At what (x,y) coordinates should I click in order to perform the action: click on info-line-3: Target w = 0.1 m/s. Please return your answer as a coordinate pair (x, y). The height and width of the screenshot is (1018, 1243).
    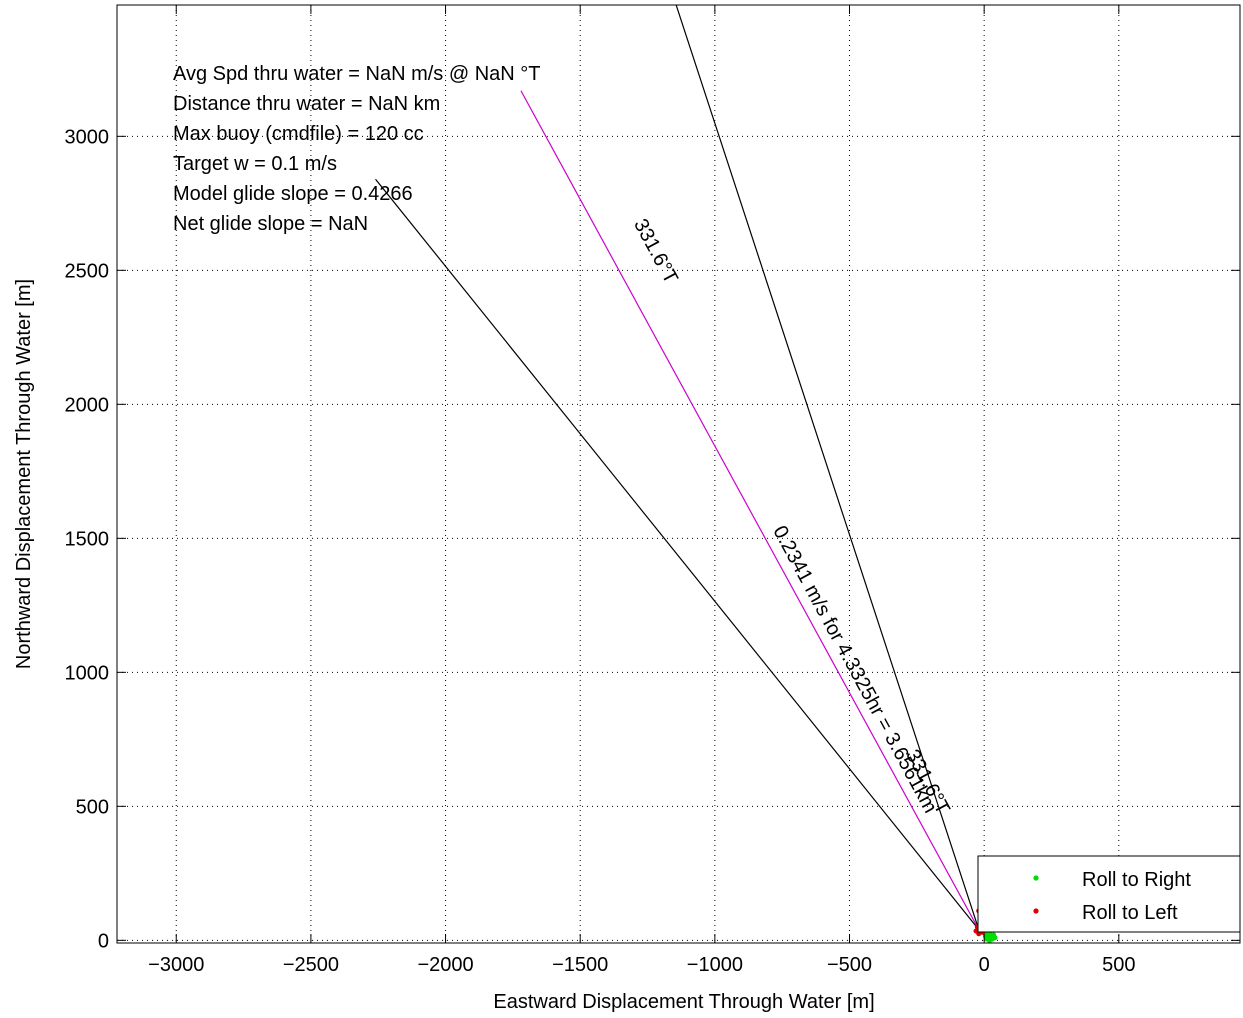
    Looking at the image, I should click on (255, 164).